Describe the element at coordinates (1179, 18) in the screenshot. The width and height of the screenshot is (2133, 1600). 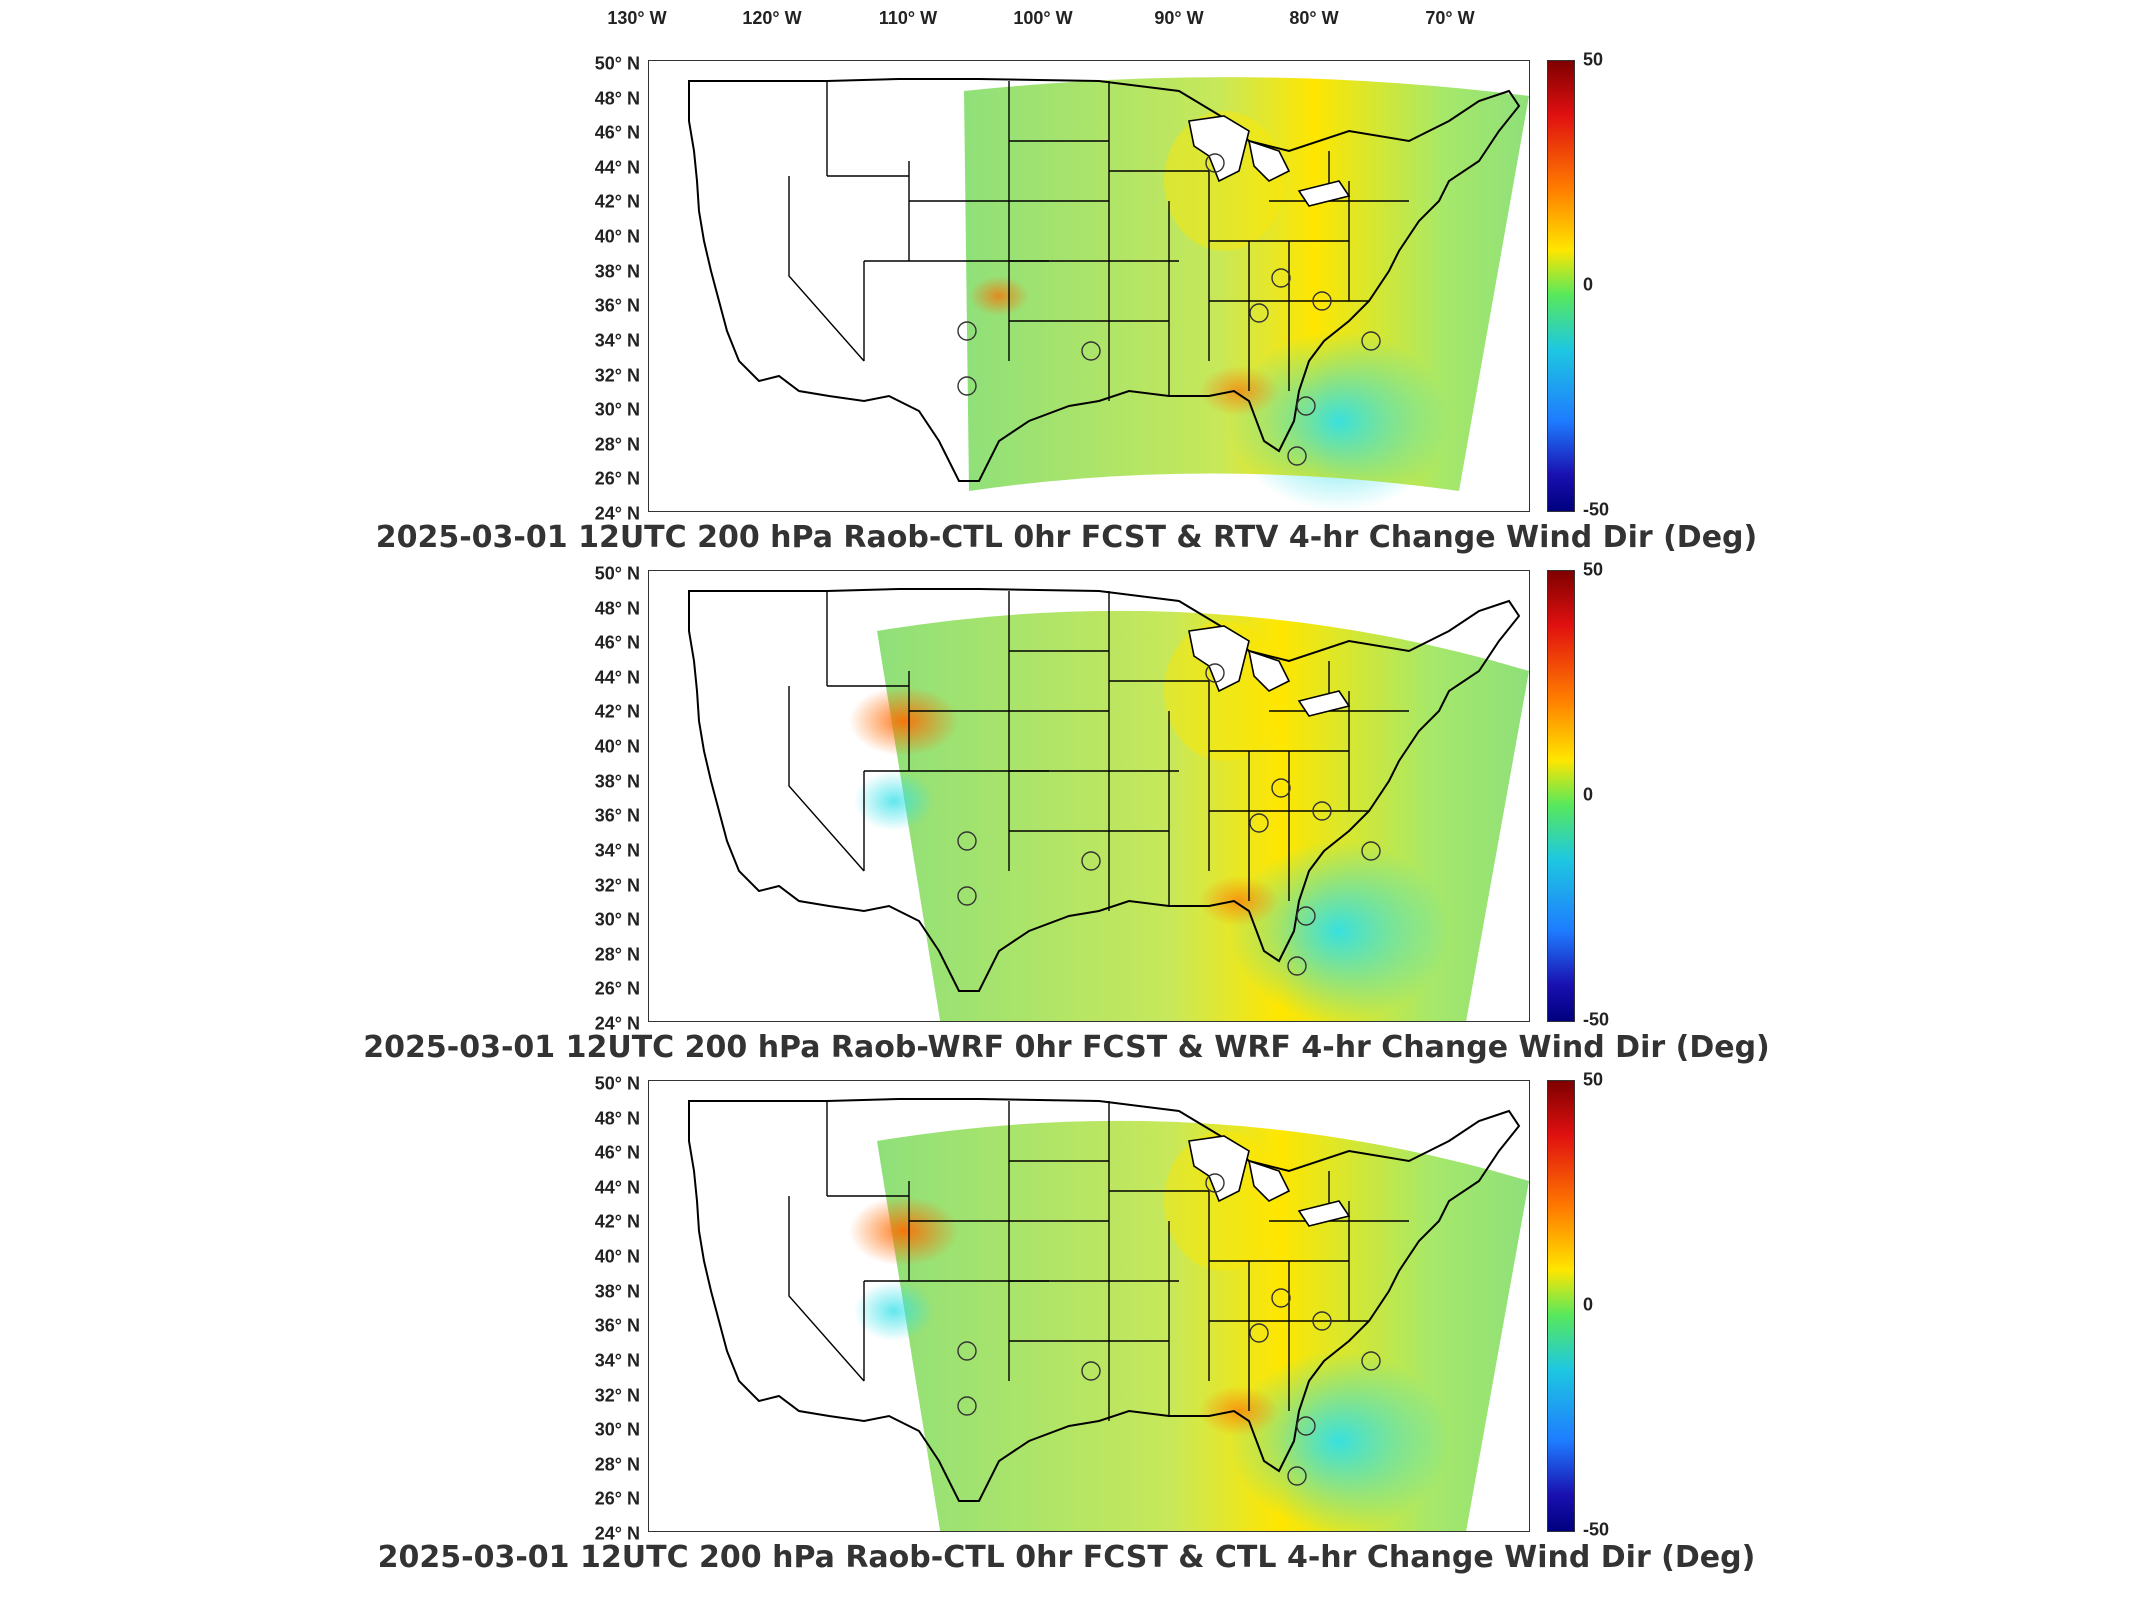
I see `longitude-label: 90° W` at that location.